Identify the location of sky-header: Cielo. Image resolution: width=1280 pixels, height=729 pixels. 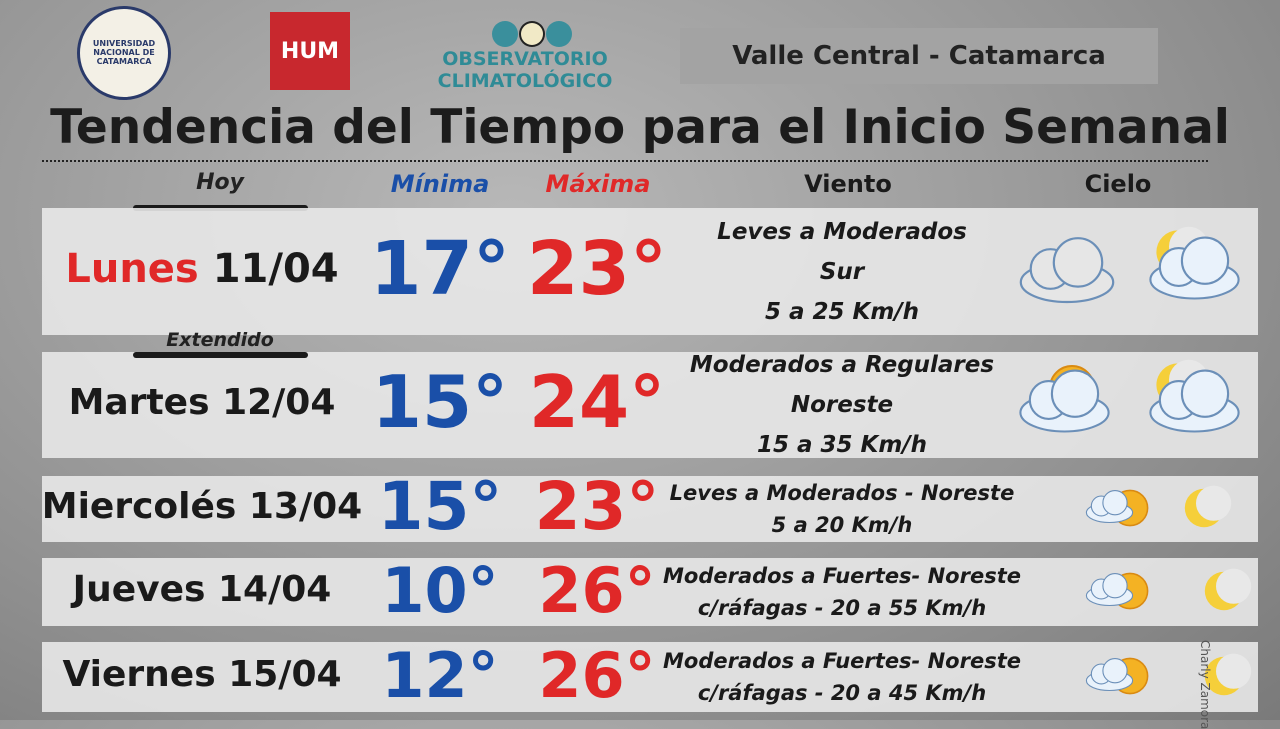
(1118, 184).